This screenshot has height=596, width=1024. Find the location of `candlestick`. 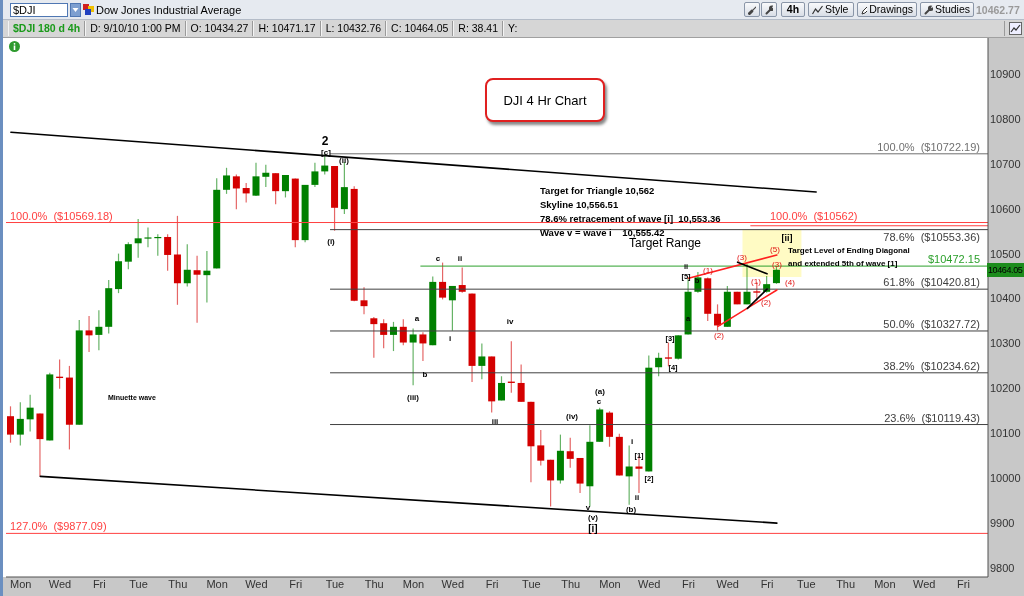

candlestick is located at coordinates (678, 347).